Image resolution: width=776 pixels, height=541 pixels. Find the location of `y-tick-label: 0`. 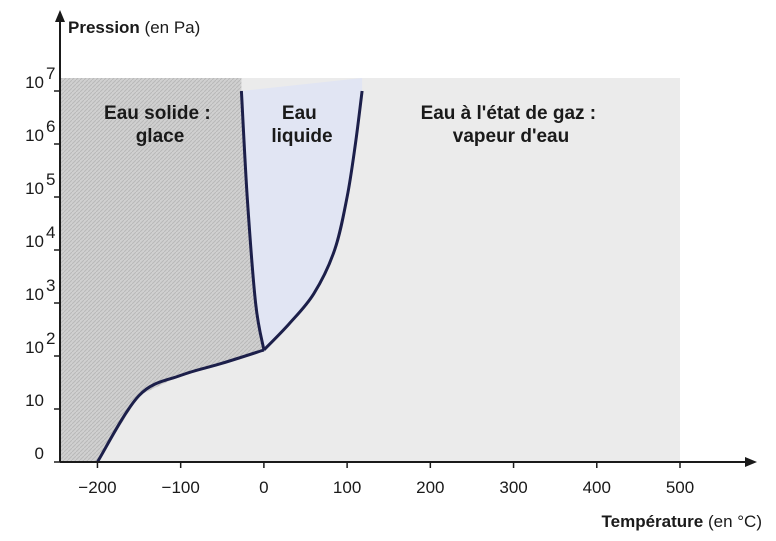

y-tick-label: 0 is located at coordinates (39, 453).